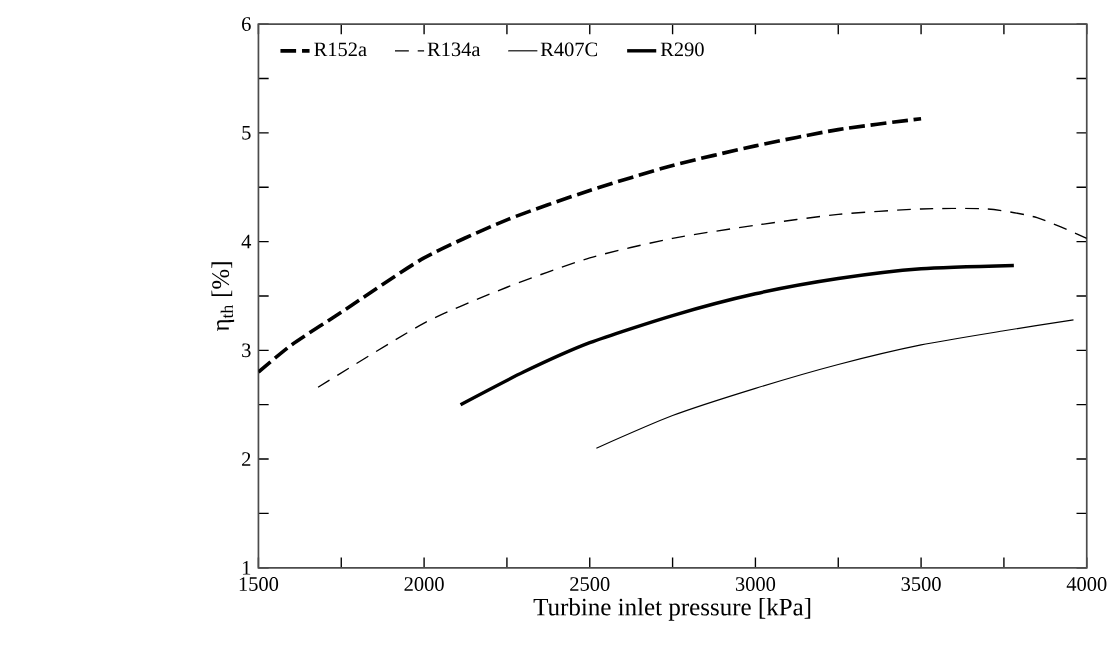 This screenshot has height=649, width=1114. I want to click on legend-label: R290, so click(682, 49).